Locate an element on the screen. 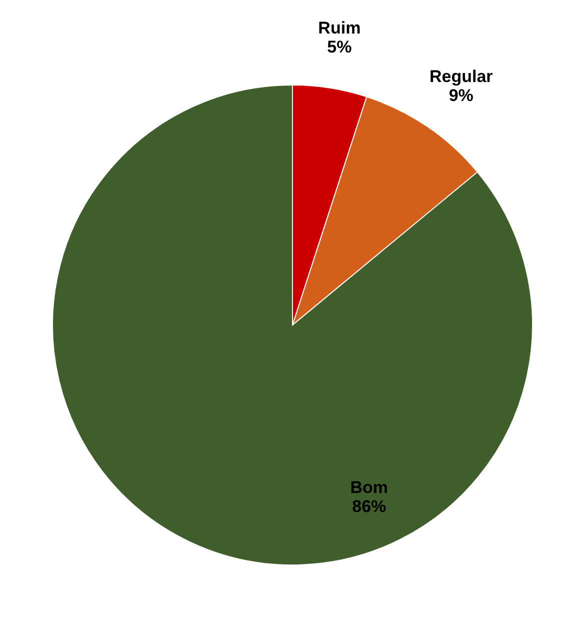  slice-label: Ruim is located at coordinates (339, 28).